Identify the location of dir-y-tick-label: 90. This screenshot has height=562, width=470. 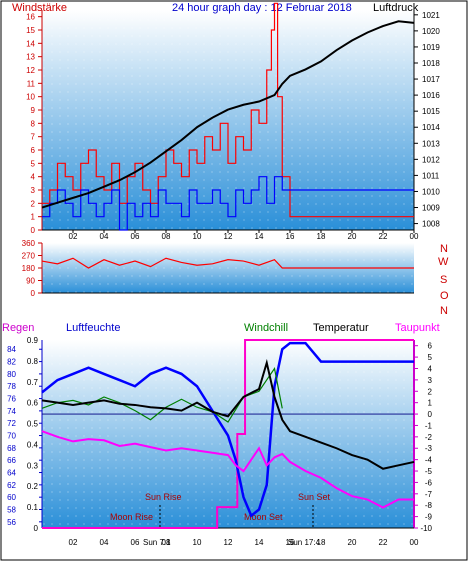
(30, 281).